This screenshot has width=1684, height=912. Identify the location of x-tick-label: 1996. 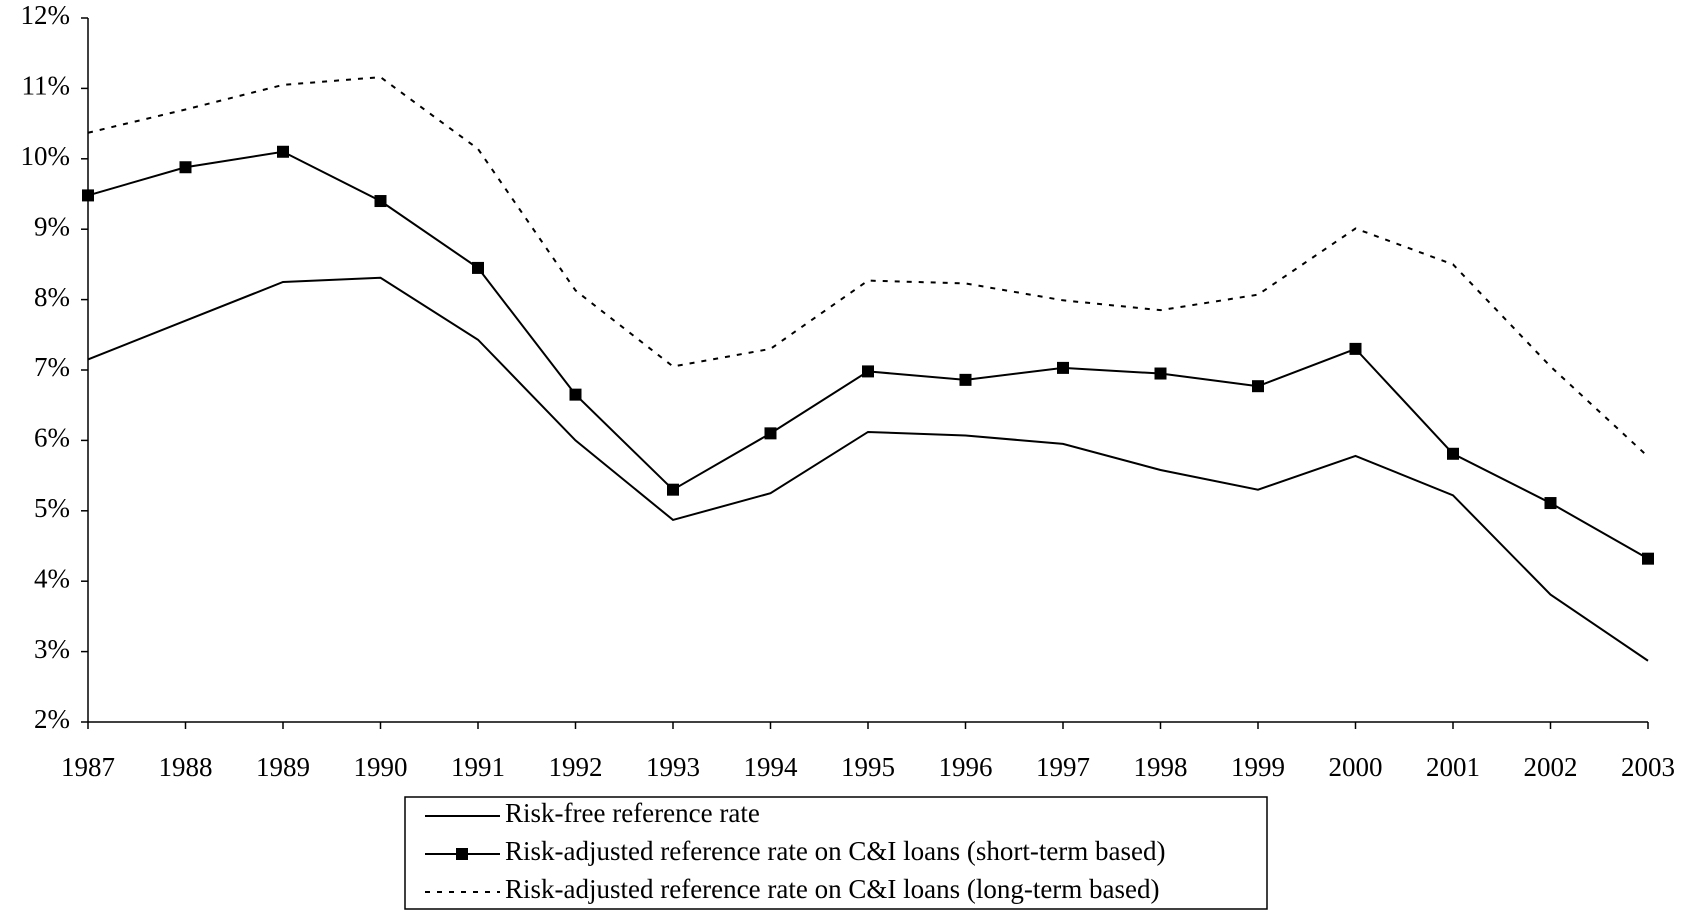
(966, 767).